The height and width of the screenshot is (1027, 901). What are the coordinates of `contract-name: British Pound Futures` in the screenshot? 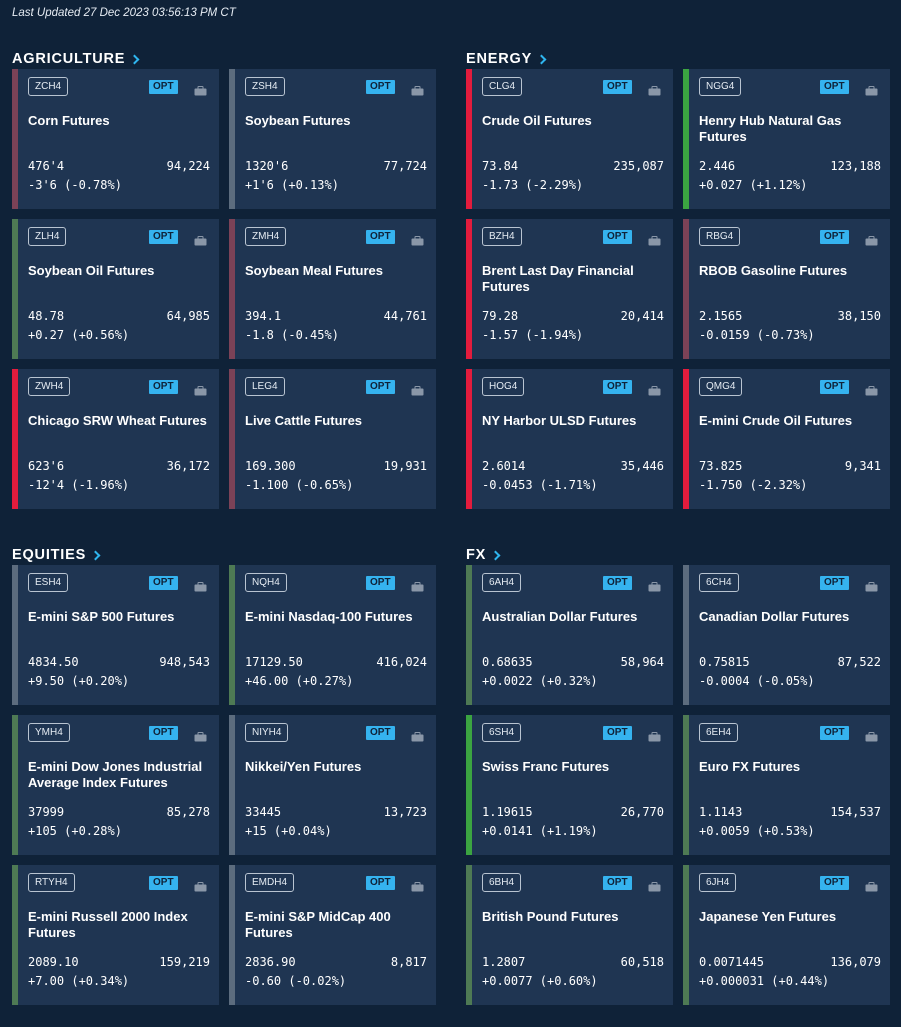 It's located at (550, 916).